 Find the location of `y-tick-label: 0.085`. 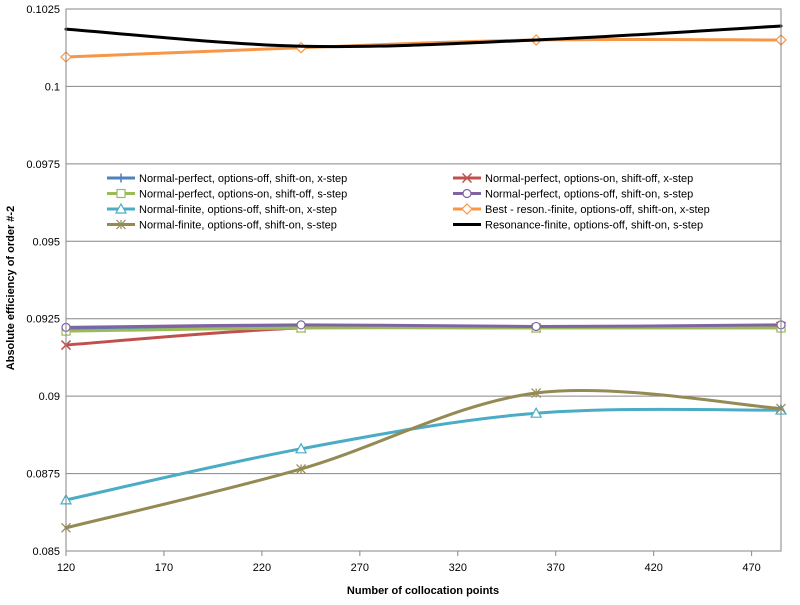

y-tick-label: 0.085 is located at coordinates (46, 552).